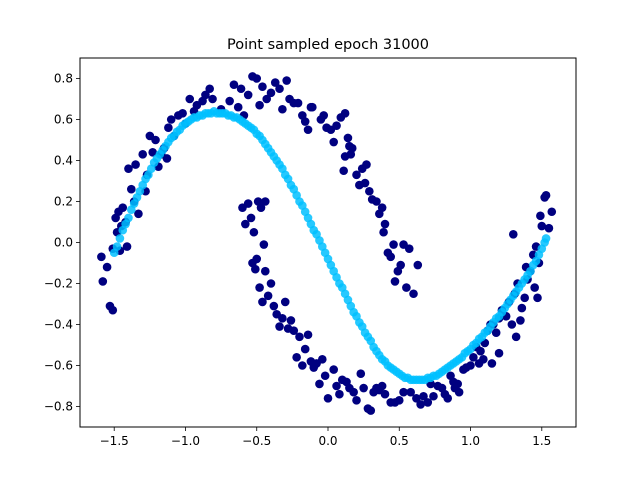  I want to click on y-tick-label: −0.8, so click(58, 407).